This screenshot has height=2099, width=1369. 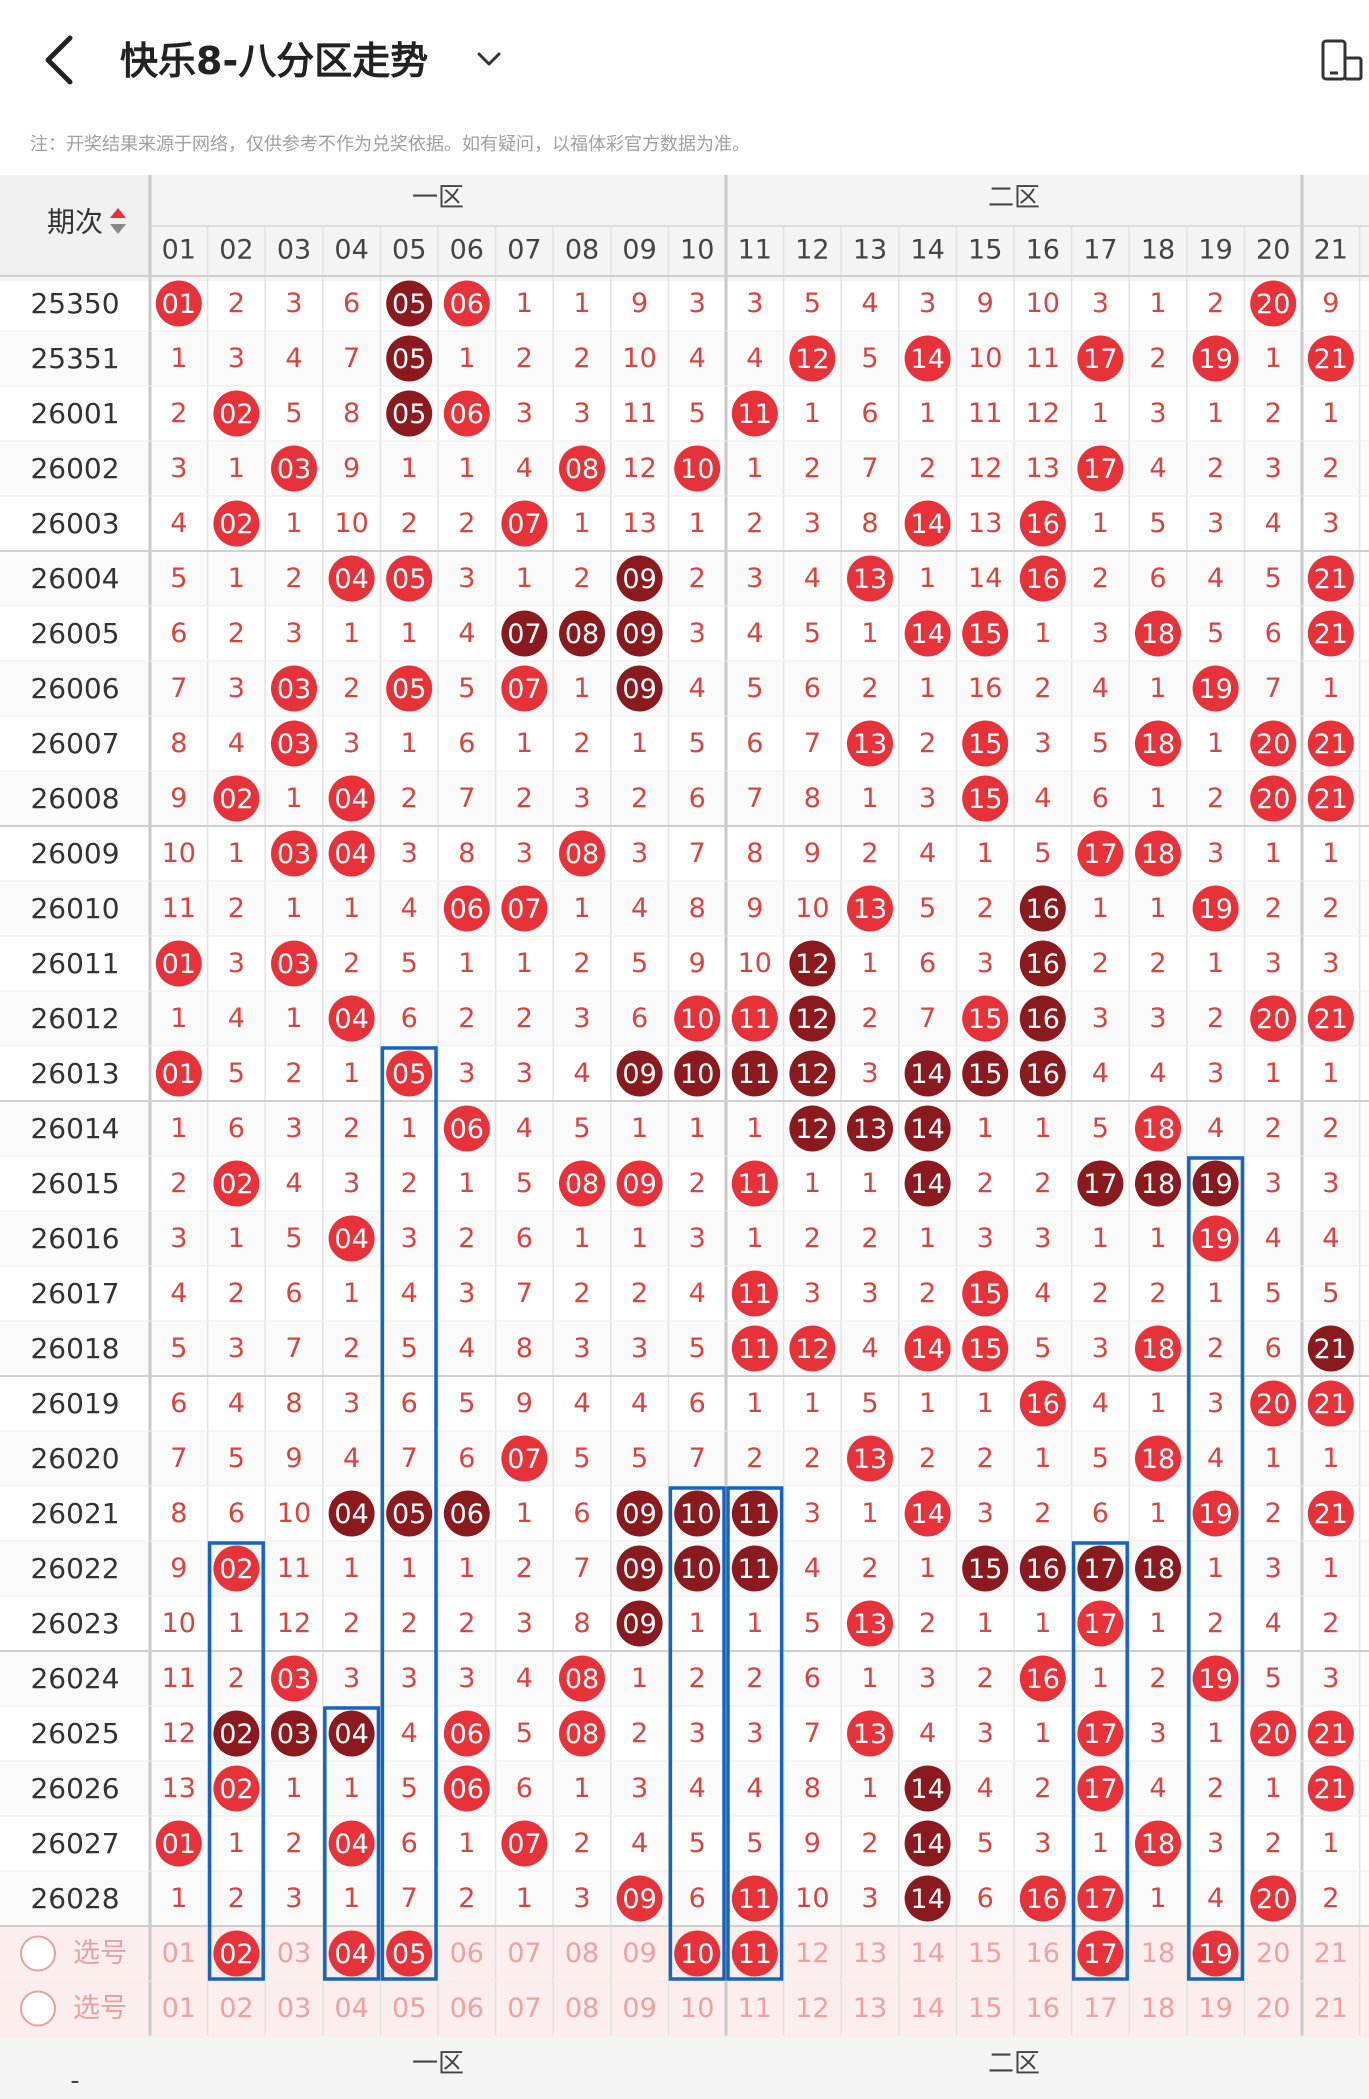 I want to click on select-number: 02, so click(x=236, y=2008).